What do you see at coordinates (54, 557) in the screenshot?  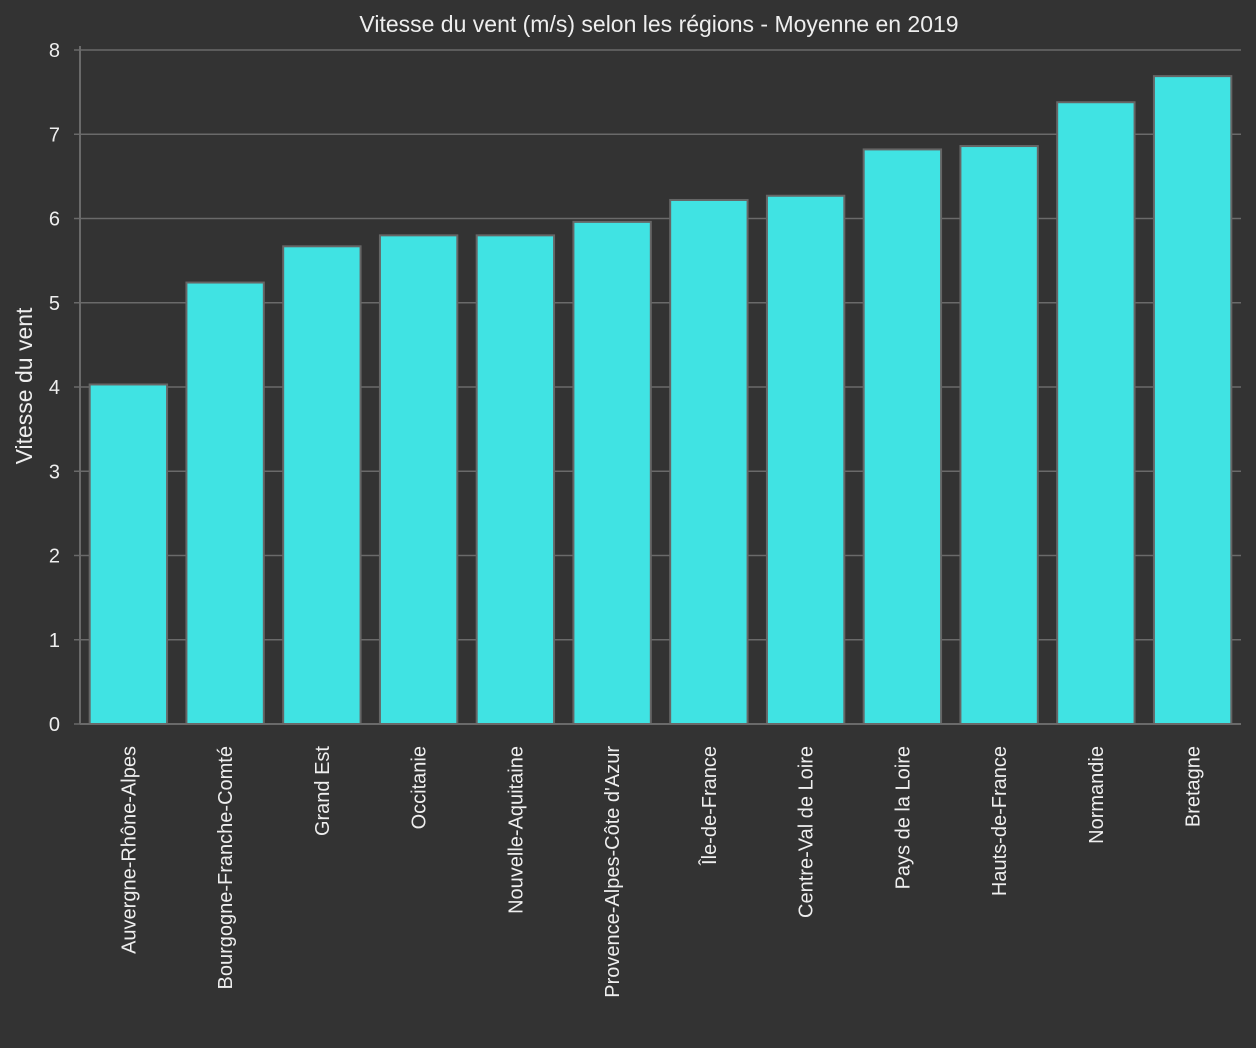 I see `y-tick-label: 2` at bounding box center [54, 557].